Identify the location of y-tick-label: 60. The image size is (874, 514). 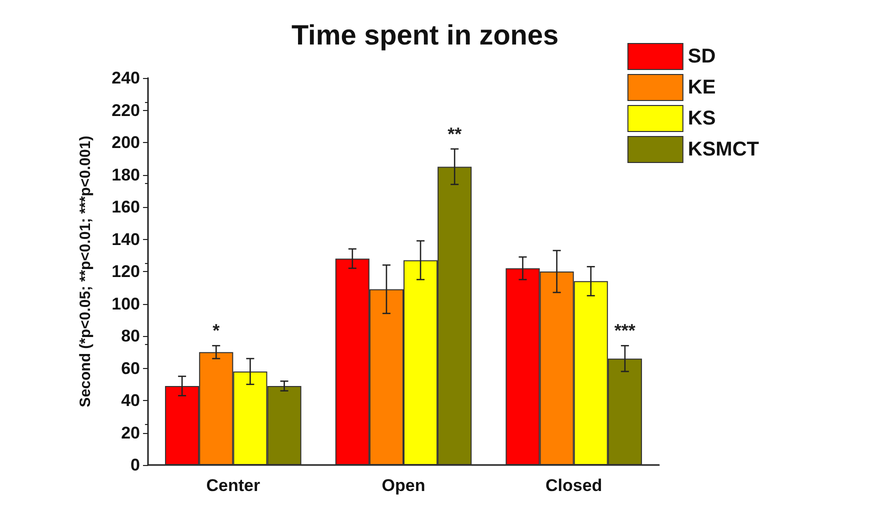
(130, 368).